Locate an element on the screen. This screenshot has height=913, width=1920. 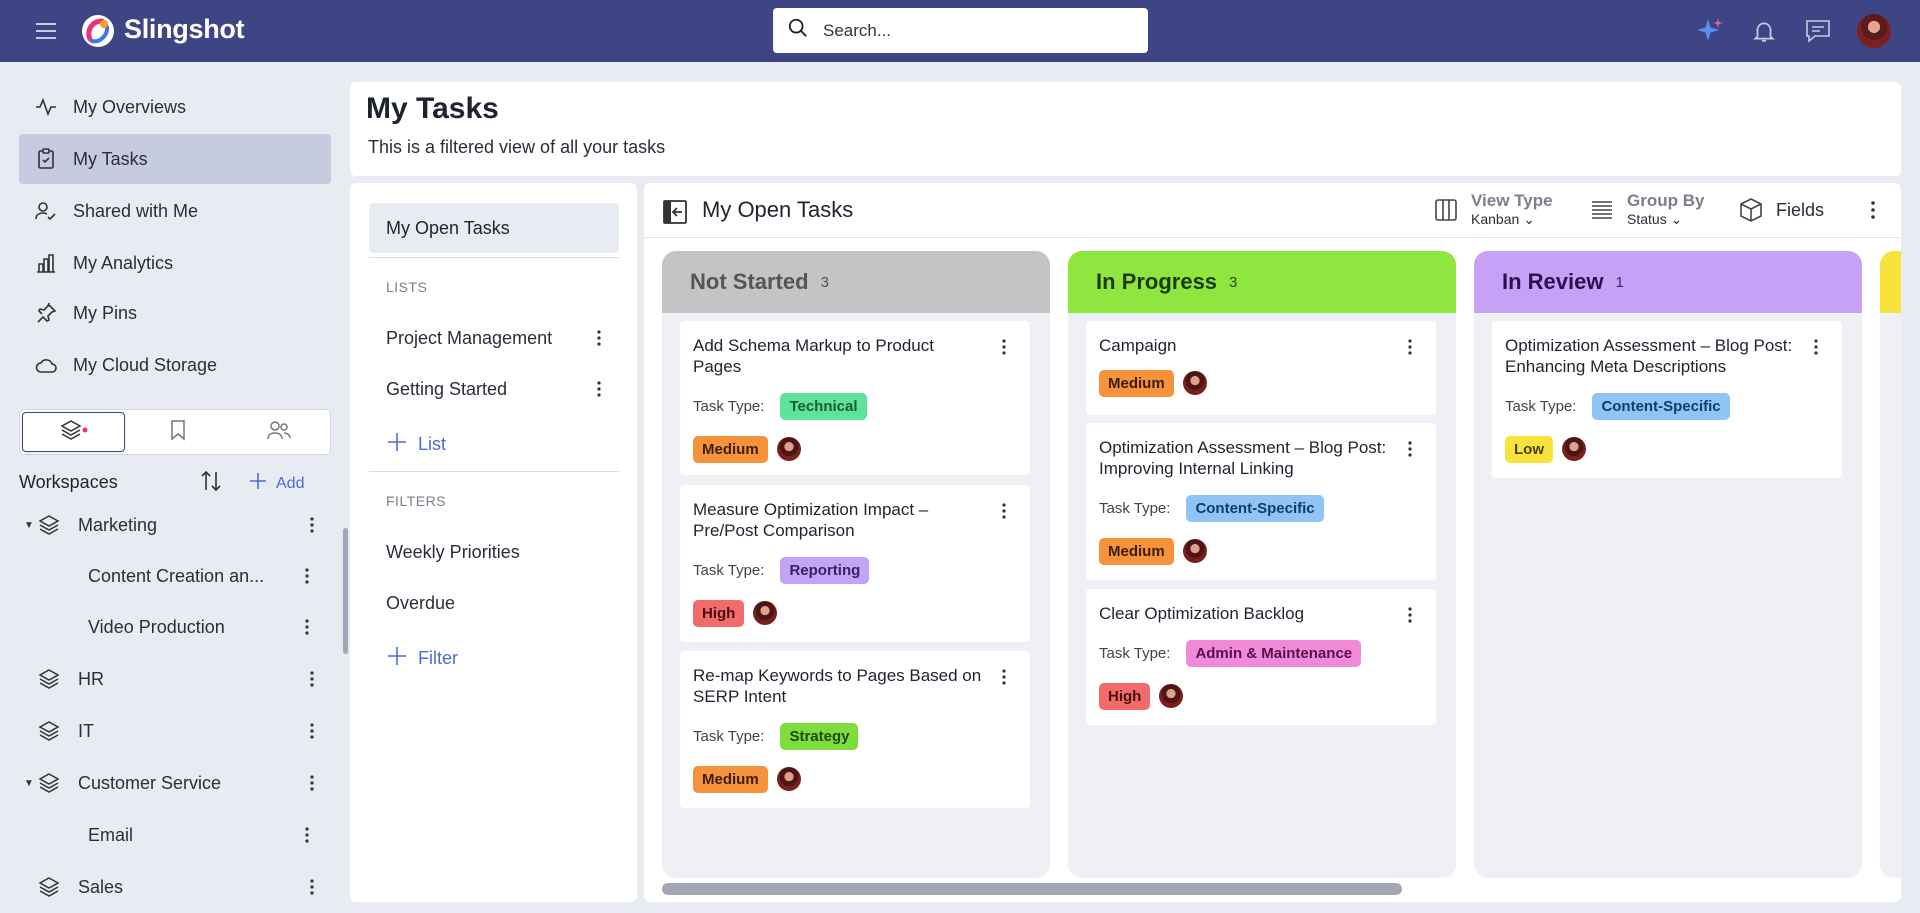
list-item-getting-started: Getting Started is located at coordinates (502, 389).